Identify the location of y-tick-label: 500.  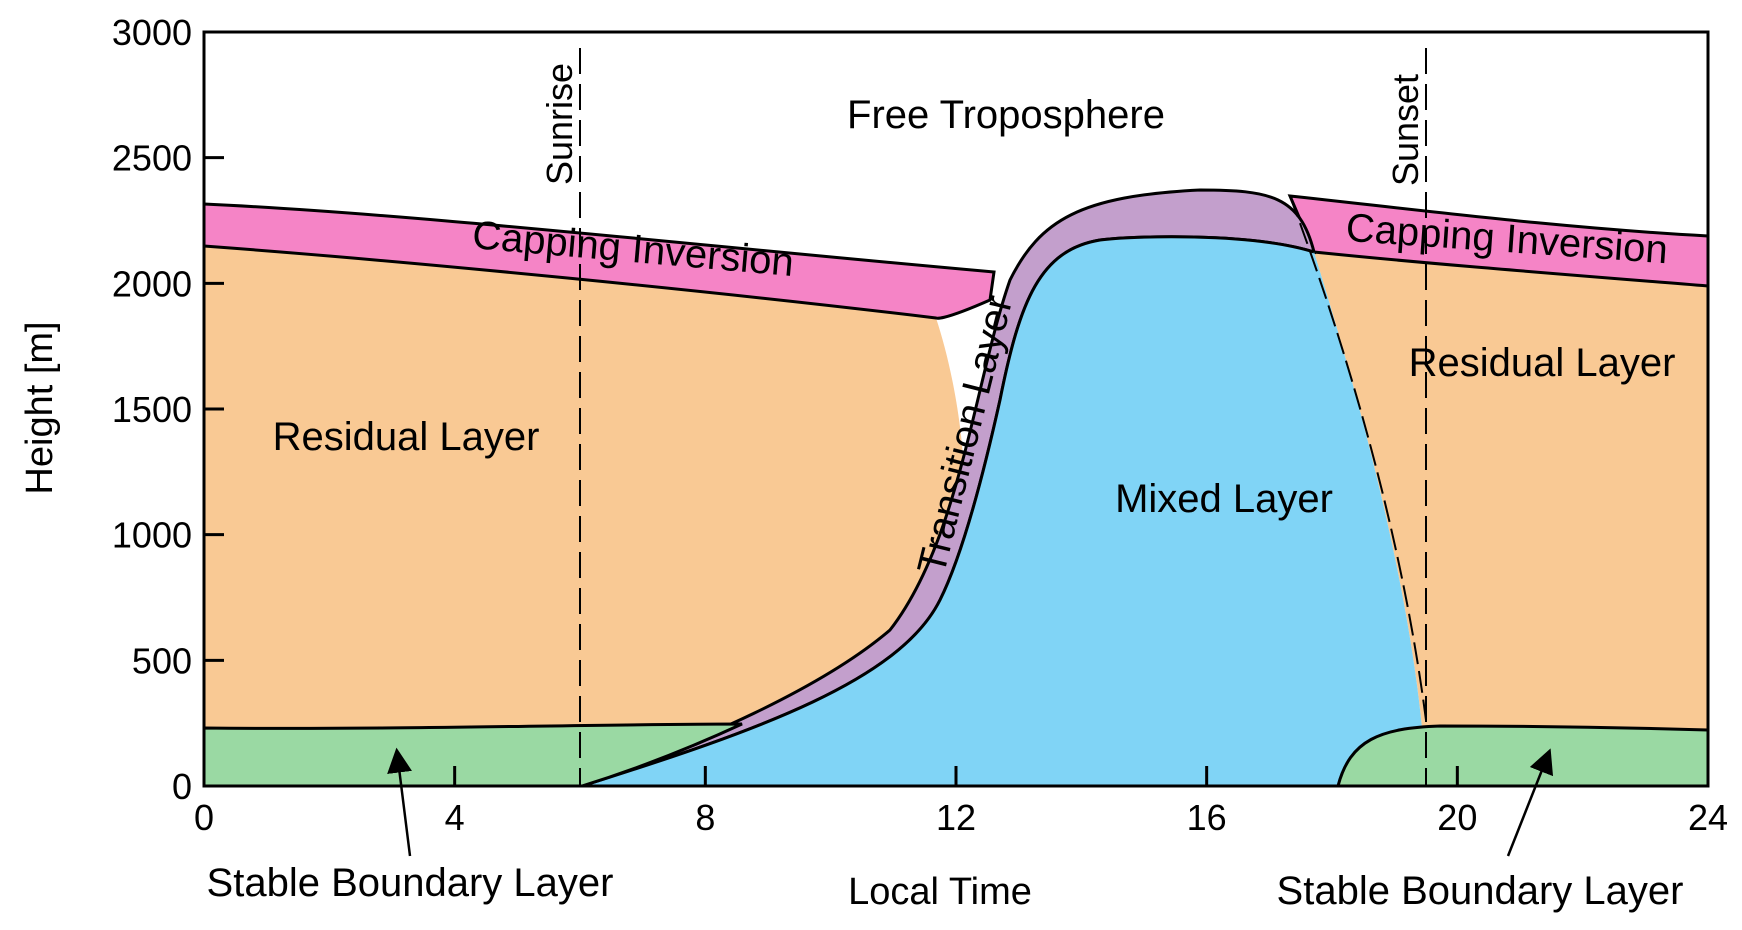
(162, 660).